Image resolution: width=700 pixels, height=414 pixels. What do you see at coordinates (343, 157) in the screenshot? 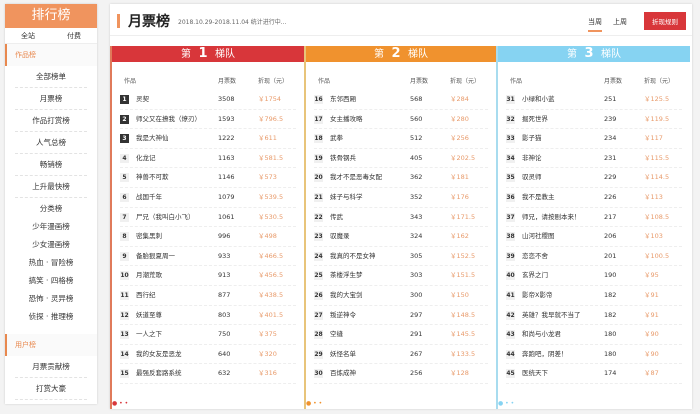
I see `work-title: 铁骨钢兵` at bounding box center [343, 157].